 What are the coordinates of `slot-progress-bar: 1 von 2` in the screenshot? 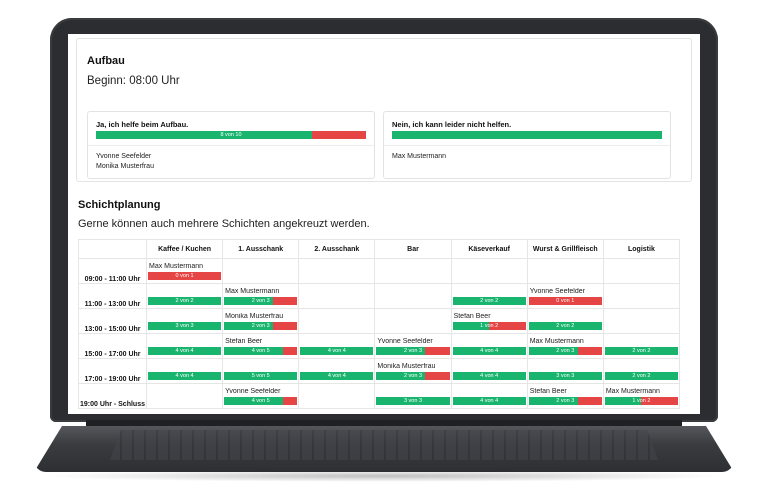 It's located at (641, 401).